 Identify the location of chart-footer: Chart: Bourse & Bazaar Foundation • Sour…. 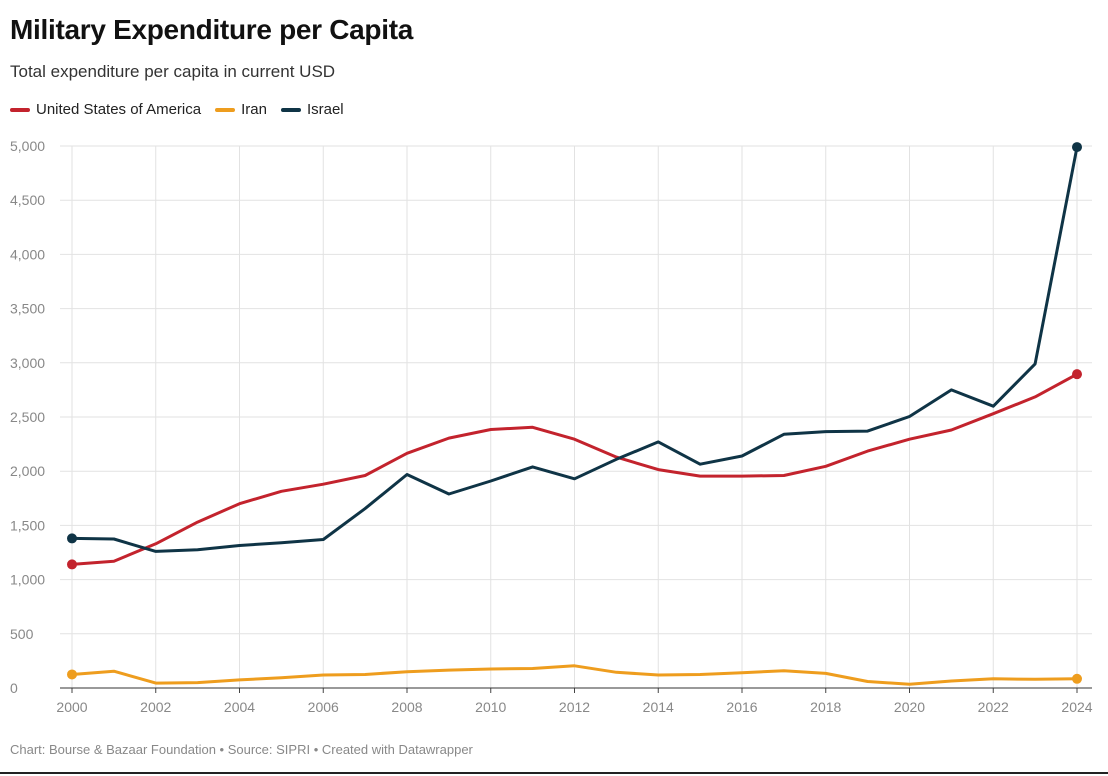
(241, 749).